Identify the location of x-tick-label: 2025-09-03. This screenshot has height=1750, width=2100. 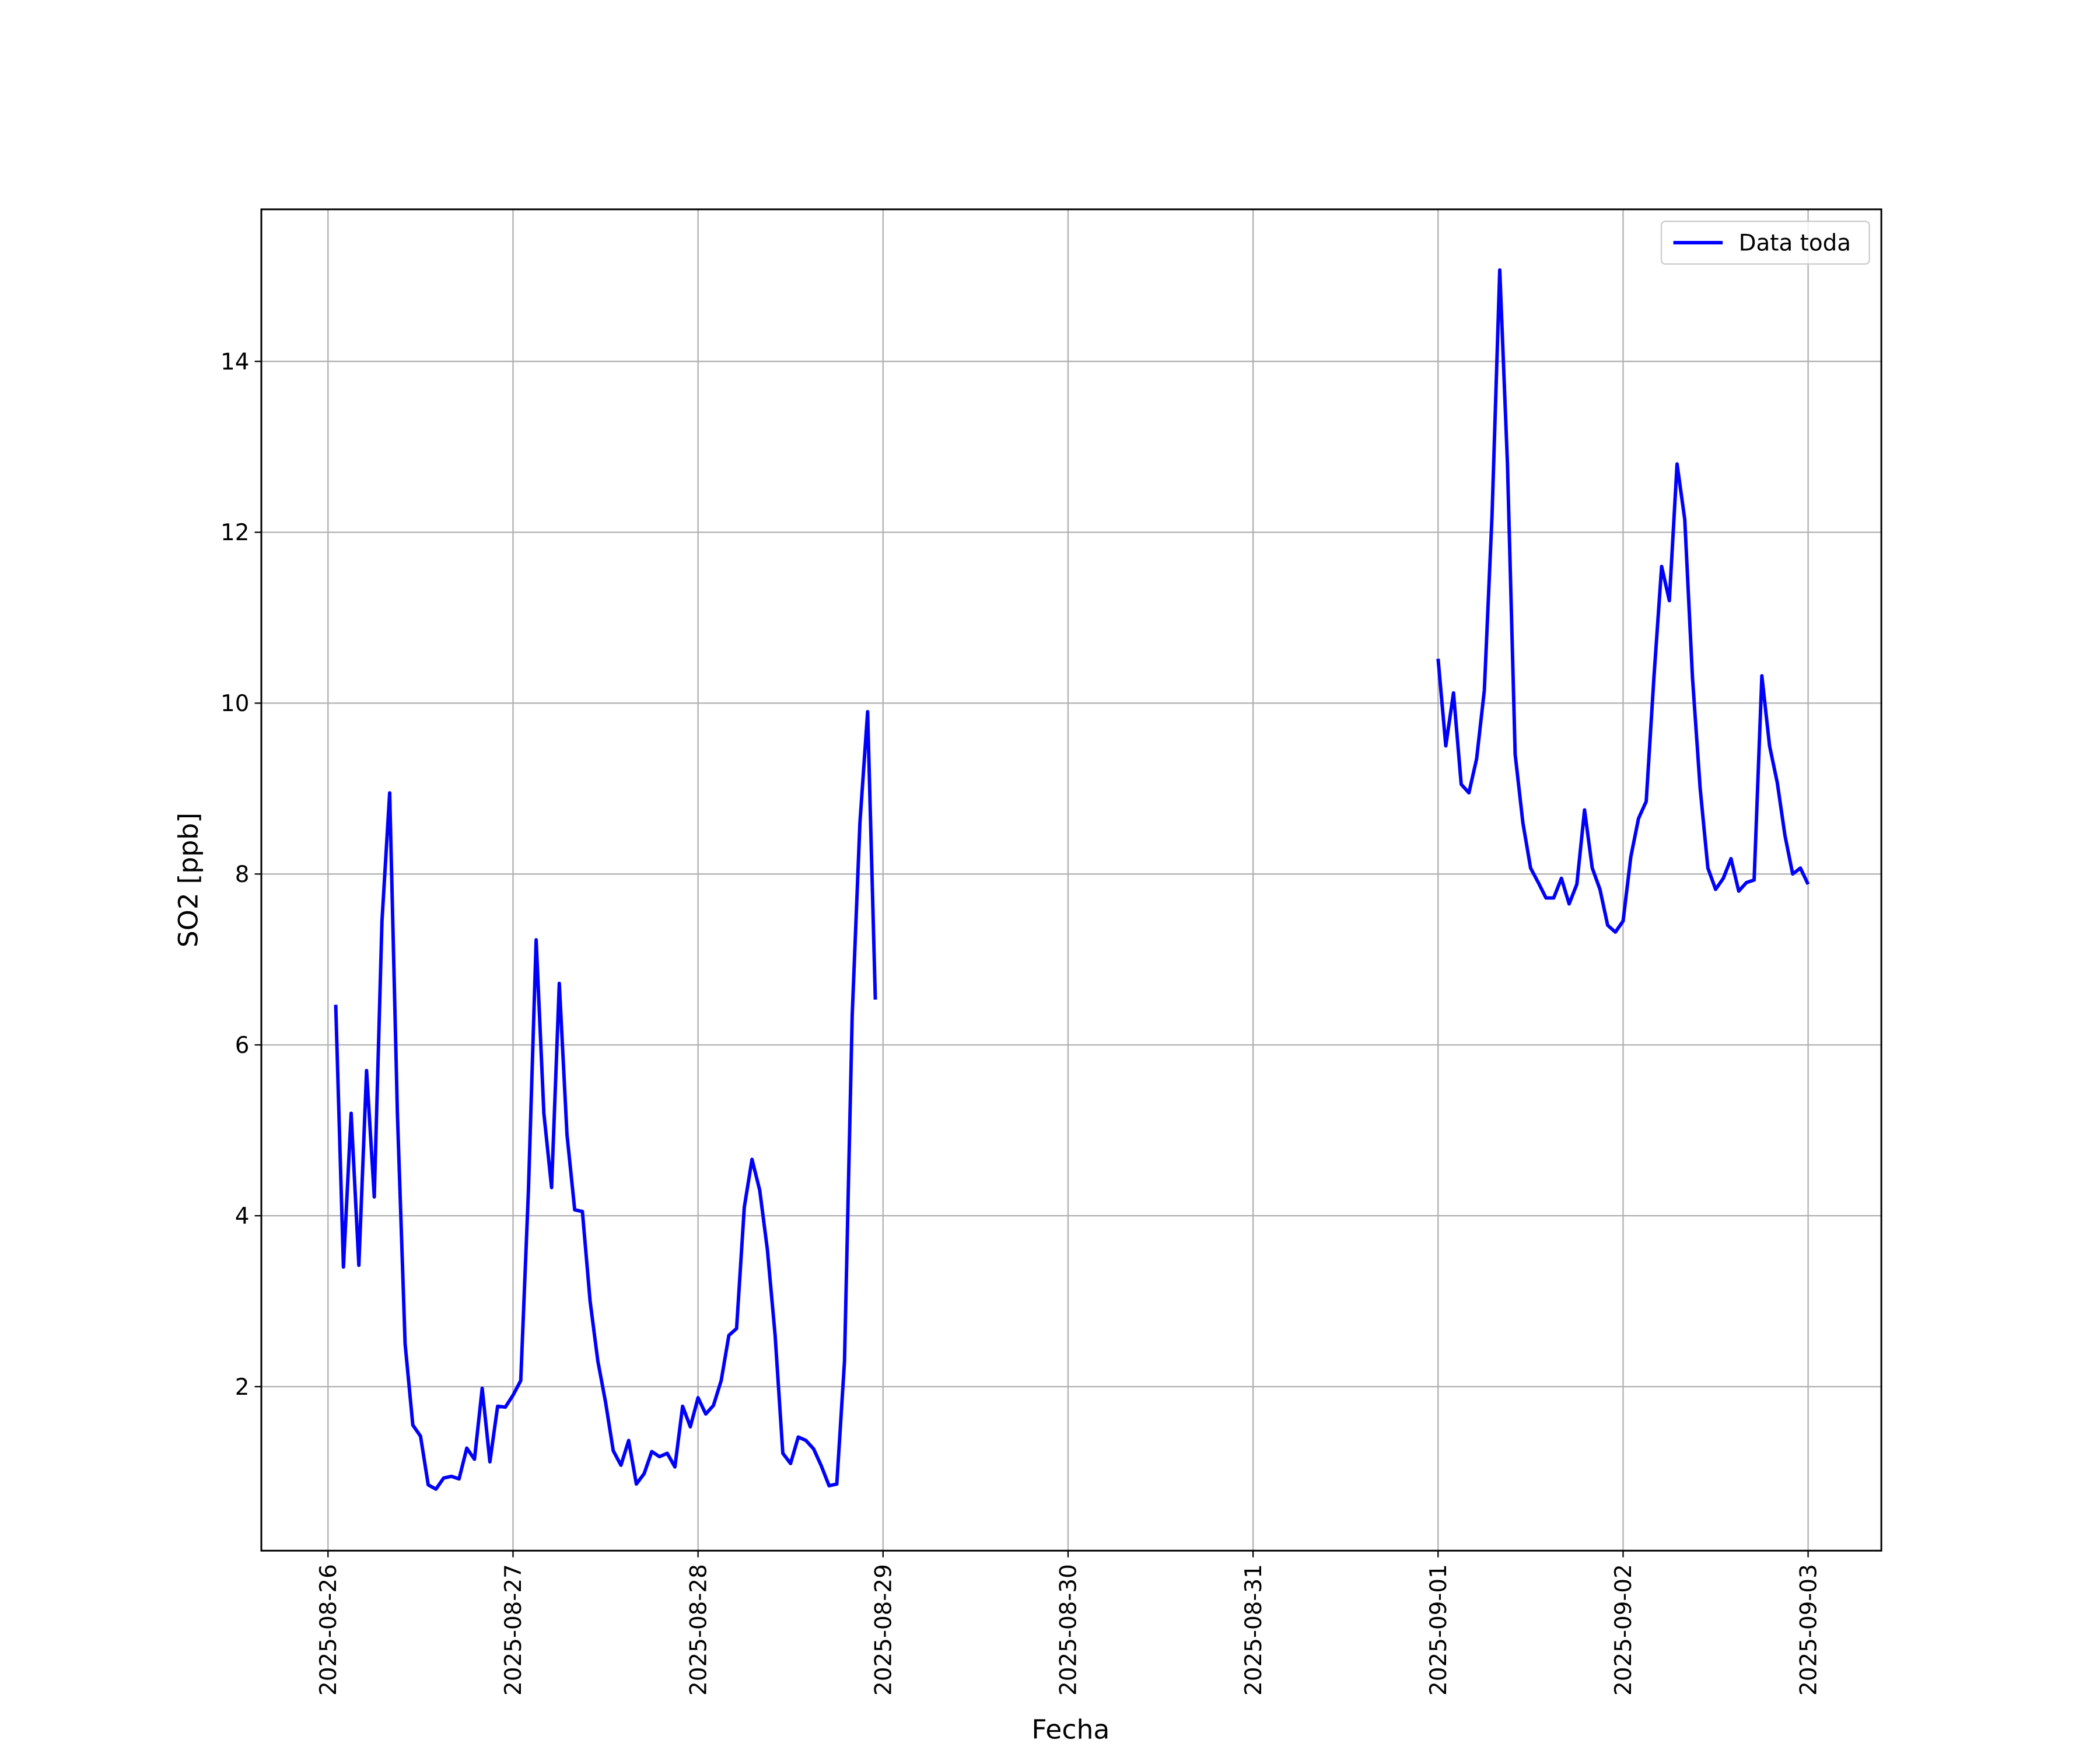
(1809, 1630).